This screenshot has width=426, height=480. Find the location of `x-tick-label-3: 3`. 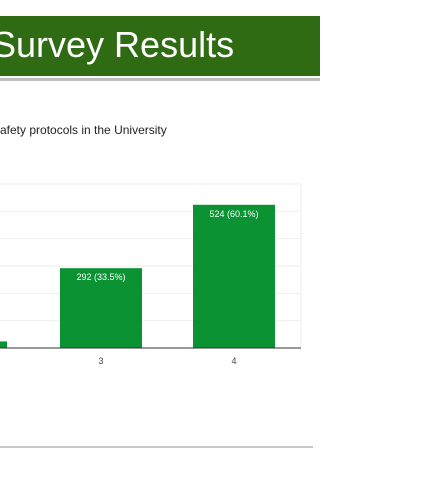

x-tick-label-3: 3 is located at coordinates (100, 361).